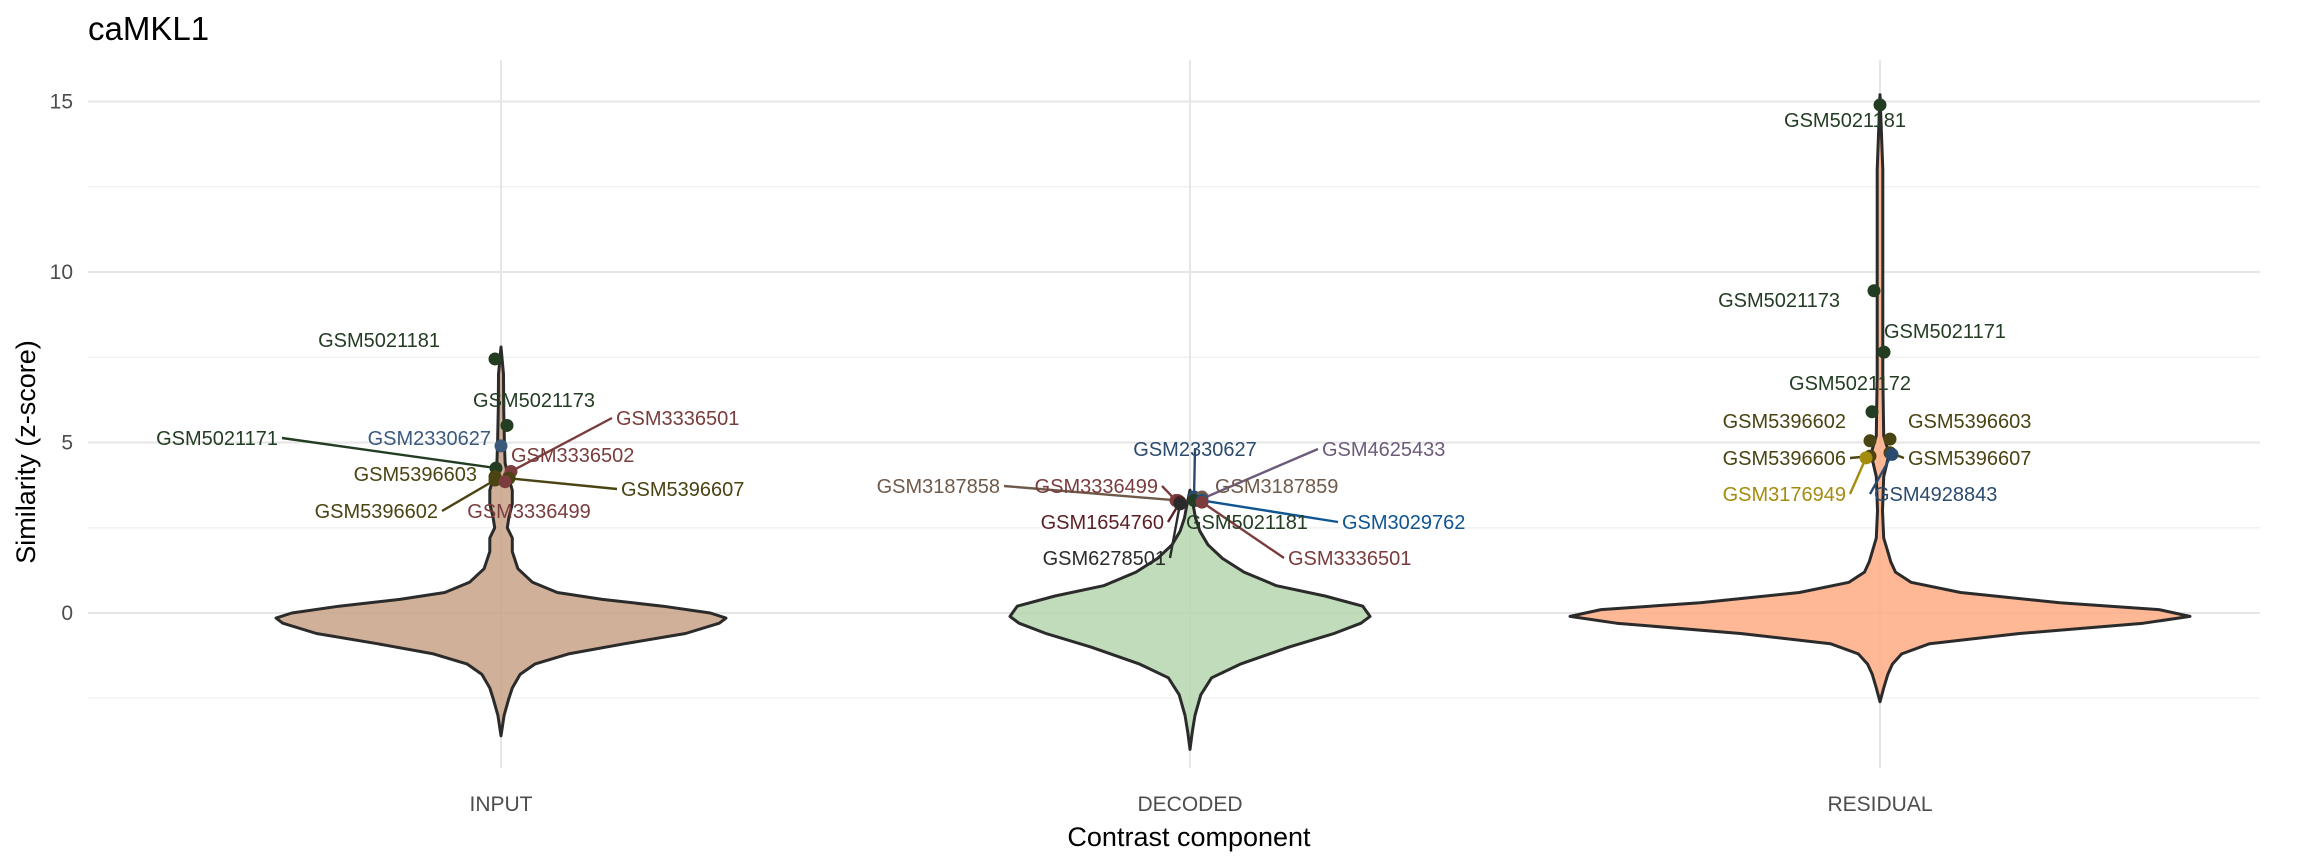  I want to click on violin-input, so click(501, 541).